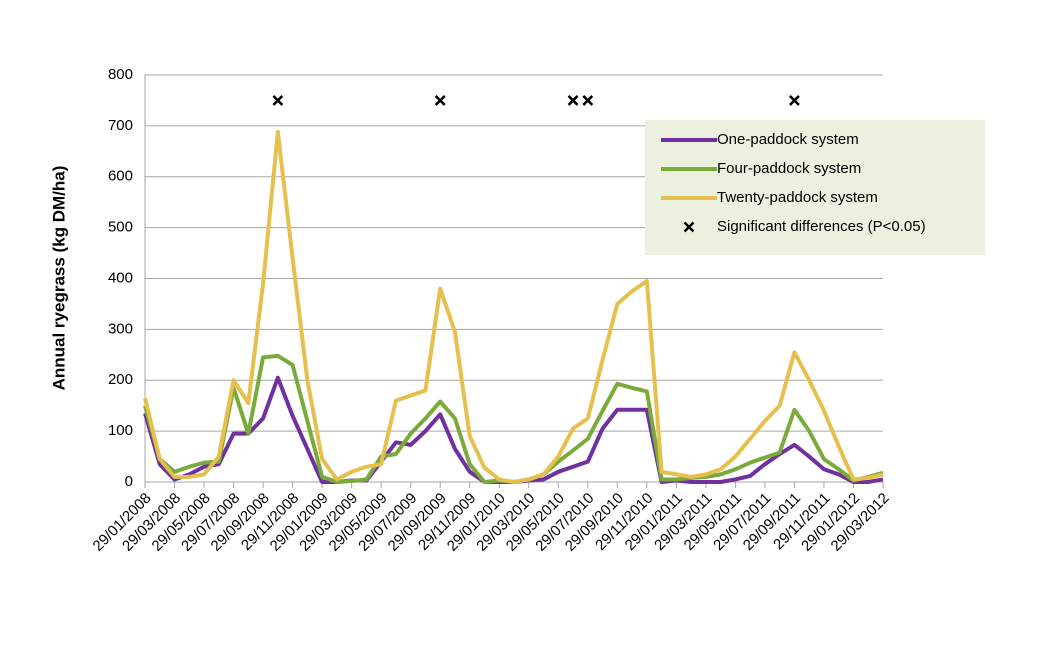 Image resolution: width=1040 pixels, height=649 pixels. What do you see at coordinates (120, 430) in the screenshot?
I see `y-tick-label: 100` at bounding box center [120, 430].